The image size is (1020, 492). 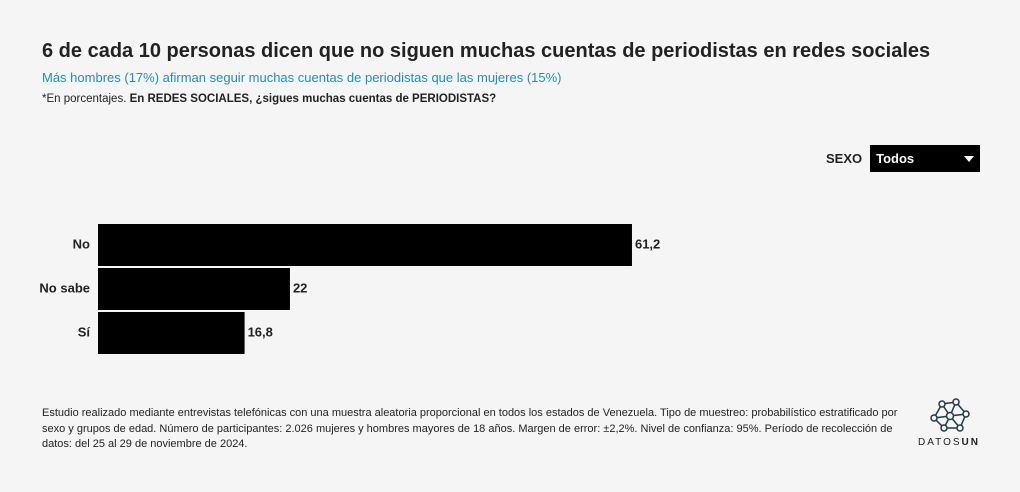 What do you see at coordinates (895, 158) in the screenshot?
I see `dropdown-value: Todos` at bounding box center [895, 158].